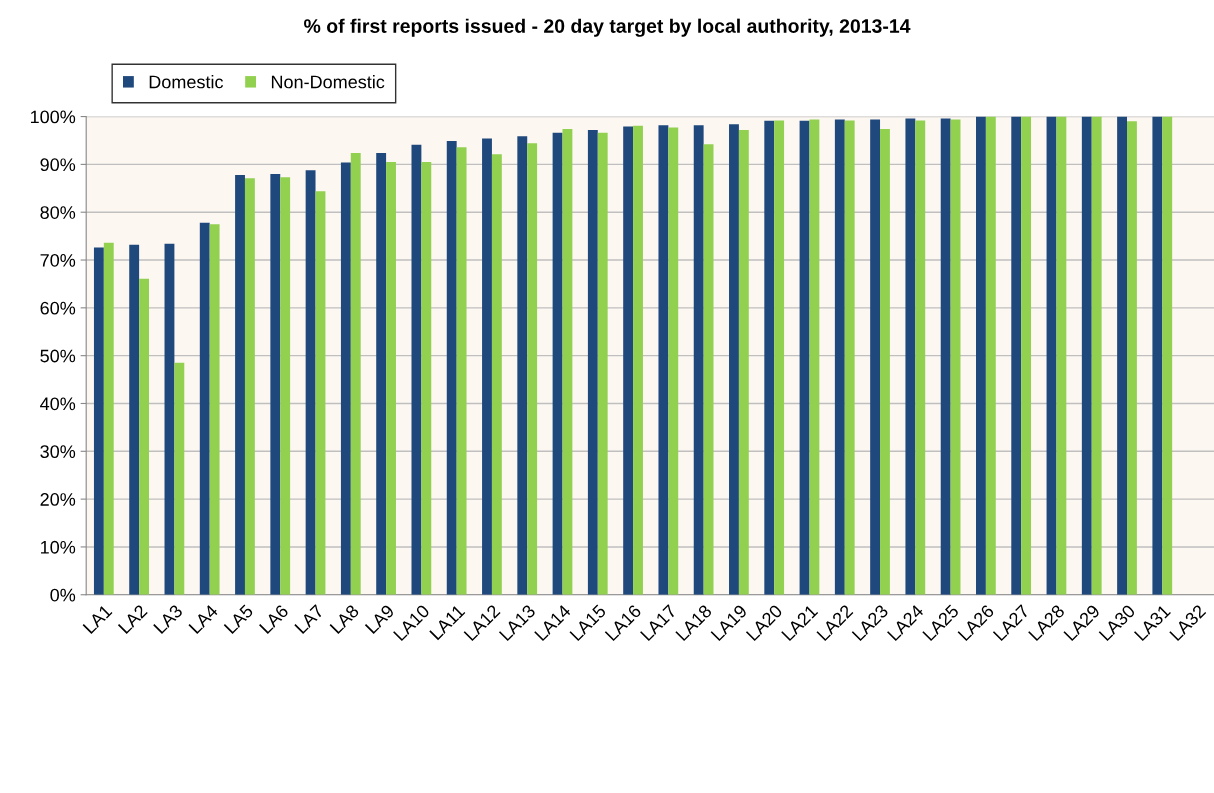 The image size is (1214, 793). Describe the element at coordinates (58, 452) in the screenshot. I see `y-tick-label: 30%` at that location.